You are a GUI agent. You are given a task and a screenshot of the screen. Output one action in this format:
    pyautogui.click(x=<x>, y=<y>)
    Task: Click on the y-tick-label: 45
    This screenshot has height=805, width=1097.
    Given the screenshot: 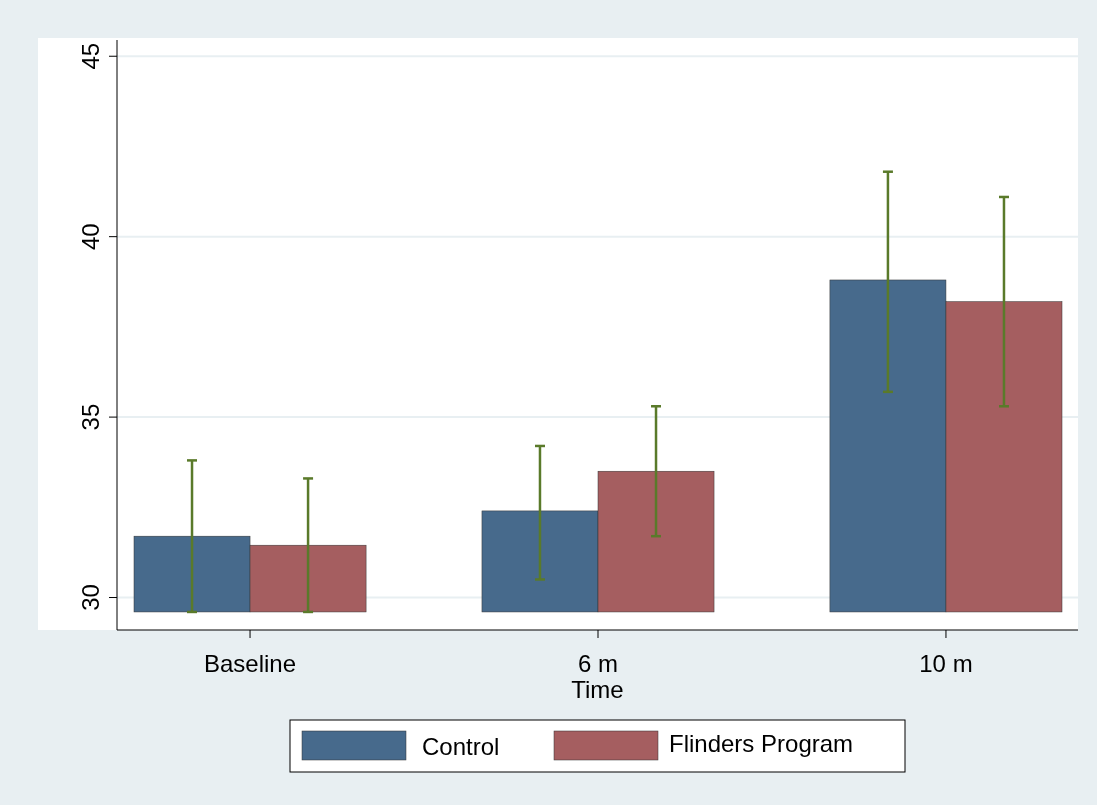 What is the action you would take?
    pyautogui.click(x=90, y=56)
    